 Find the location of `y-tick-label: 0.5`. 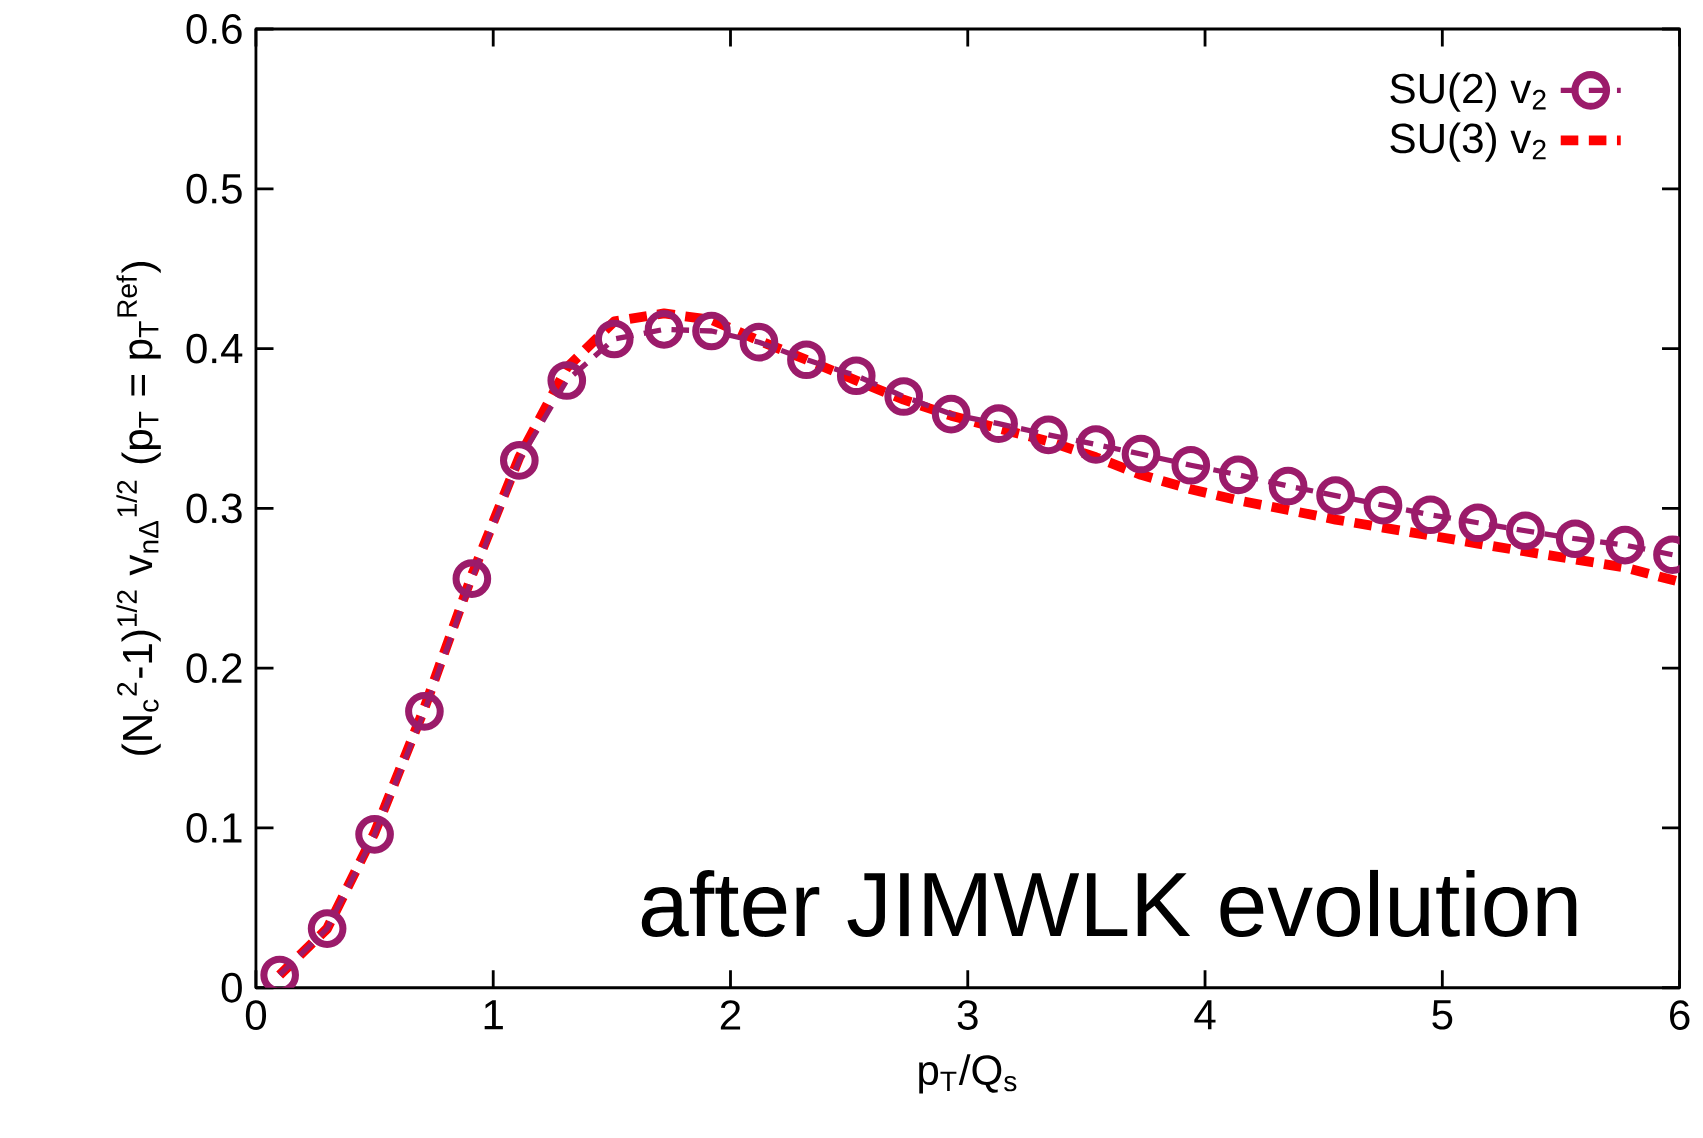

y-tick-label: 0.5 is located at coordinates (214, 189).